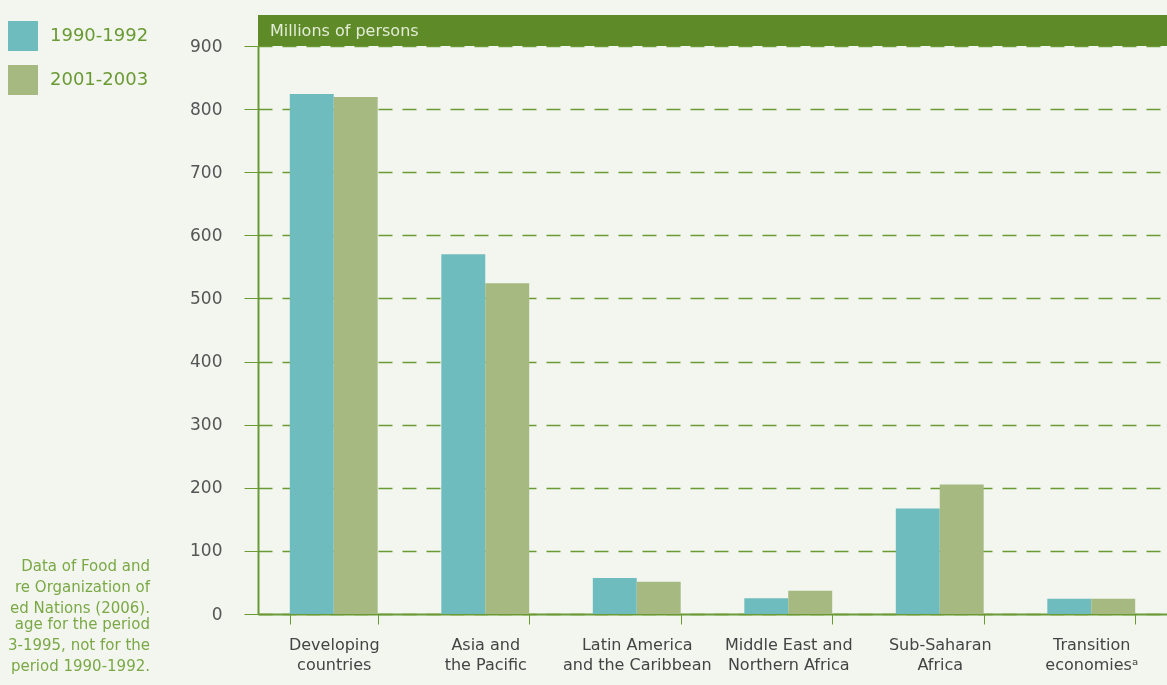  Describe the element at coordinates (334, 654) in the screenshot. I see `x-tick-label: Developing countries` at that location.